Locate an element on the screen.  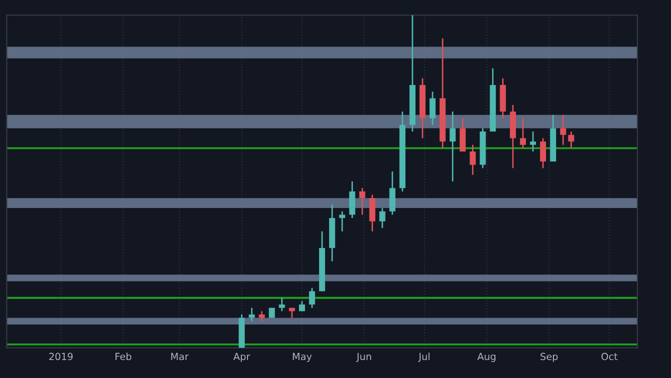
x-tick-label: Aug is located at coordinates (486, 357).